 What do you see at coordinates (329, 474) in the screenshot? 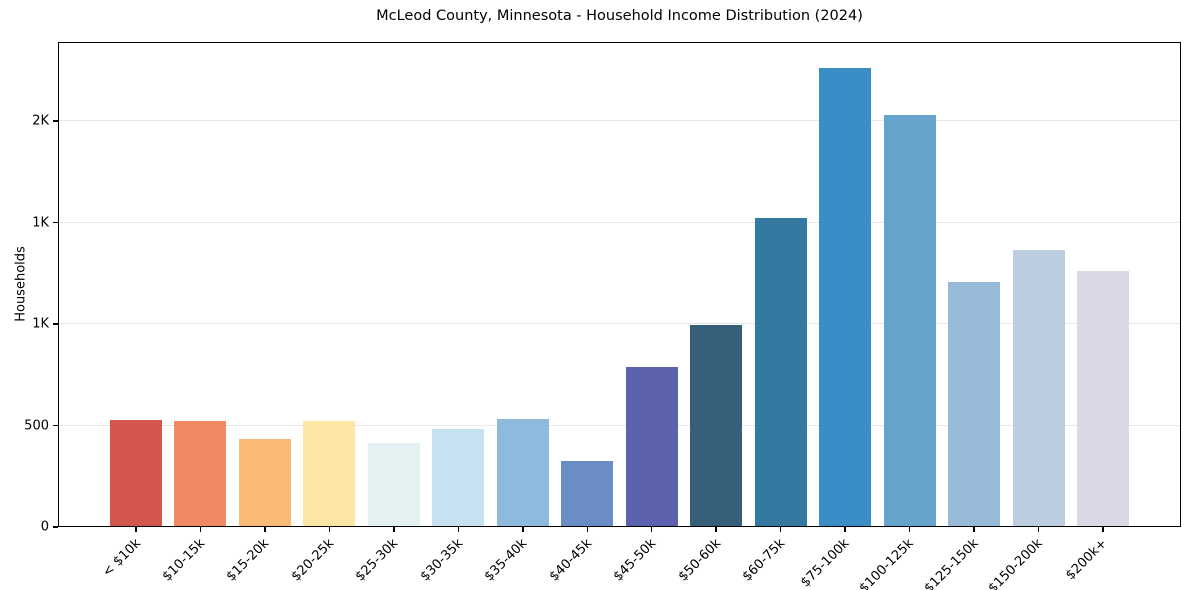
I see `bar-$20-25k` at bounding box center [329, 474].